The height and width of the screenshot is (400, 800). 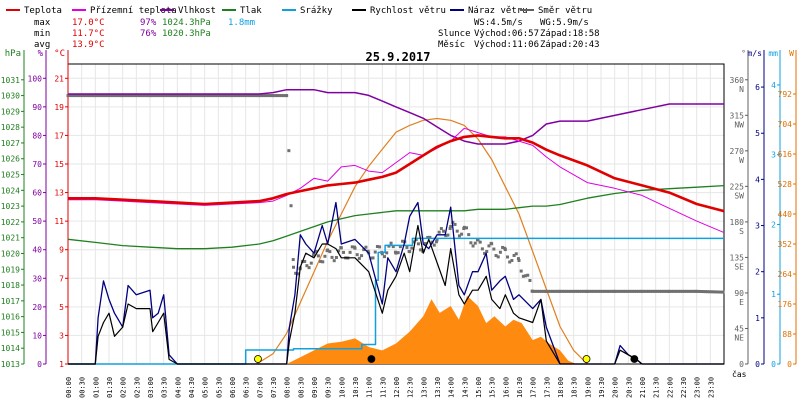 What do you see at coordinates (37, 193) in the screenshot?
I see `left-tick-label: 60` at bounding box center [37, 193].